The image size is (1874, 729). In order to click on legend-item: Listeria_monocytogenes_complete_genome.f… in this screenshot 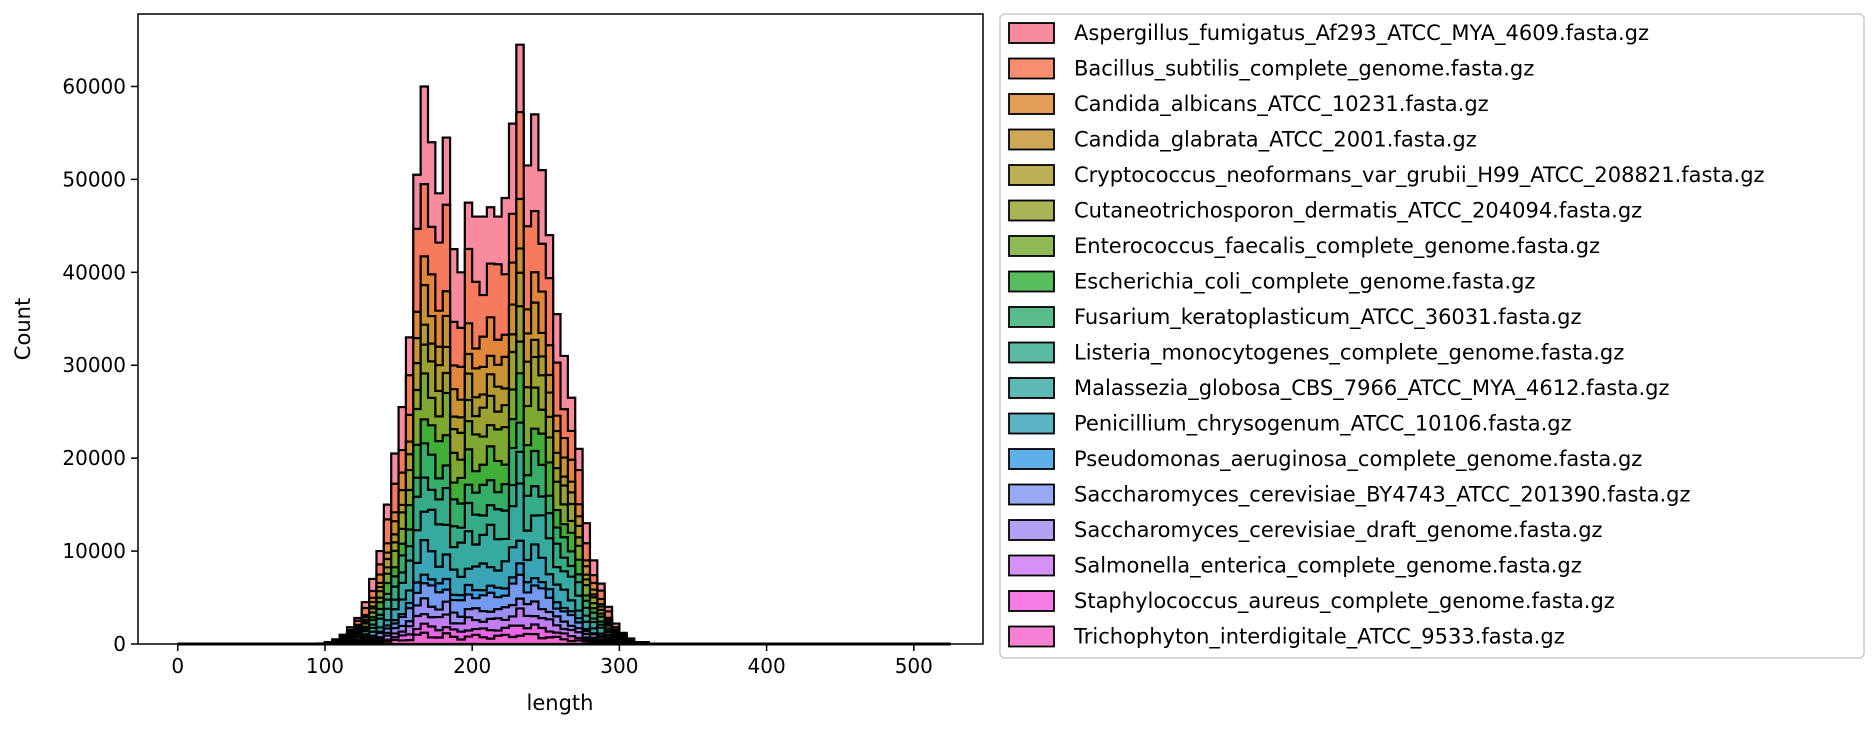, I will do `click(1316, 353)`.